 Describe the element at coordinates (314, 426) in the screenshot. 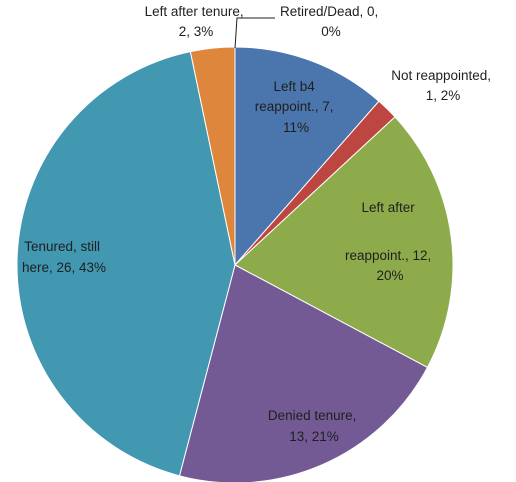

I see `label-denied-tenure: Denied tenure, 13, 21%` at that location.